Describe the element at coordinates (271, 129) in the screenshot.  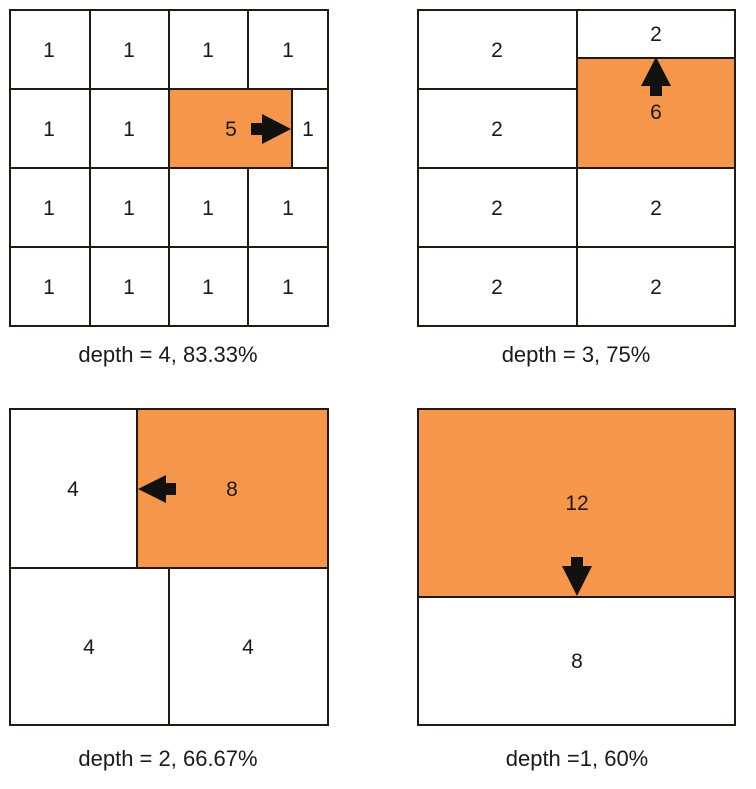
I see `arrow-right-icon` at that location.